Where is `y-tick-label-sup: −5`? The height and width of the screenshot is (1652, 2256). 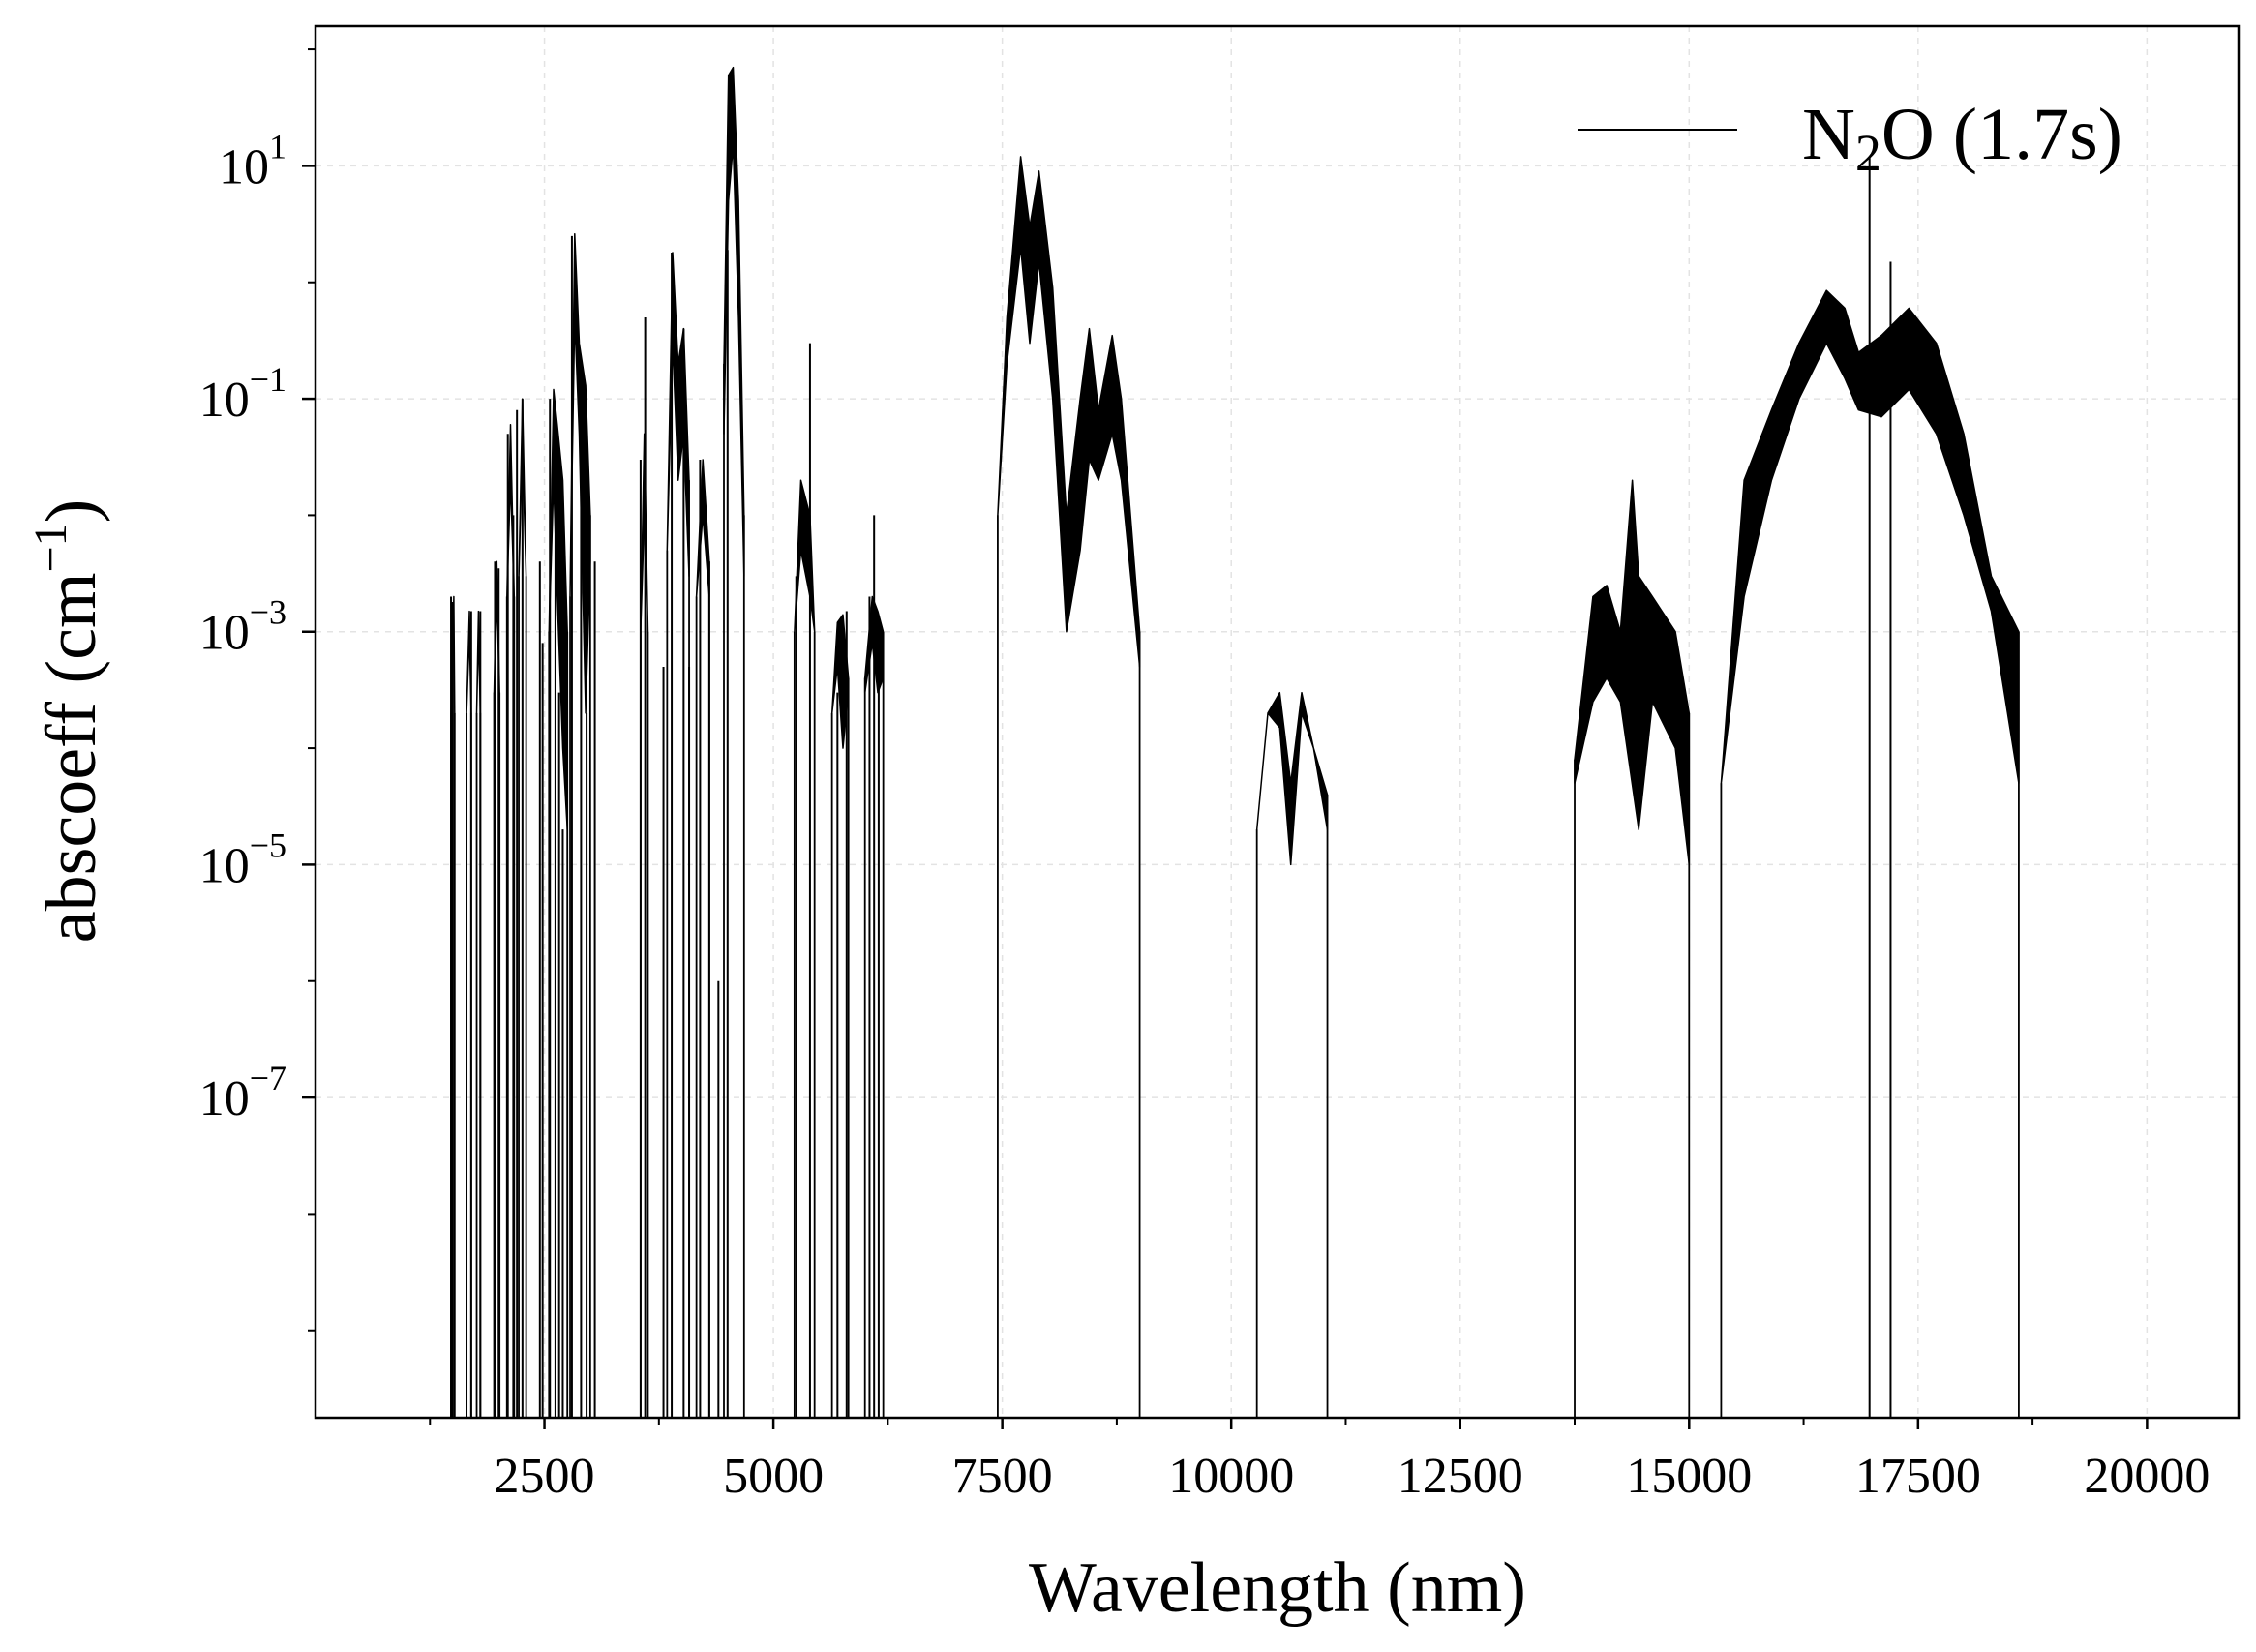
y-tick-label-sup: −5 is located at coordinates (268, 845).